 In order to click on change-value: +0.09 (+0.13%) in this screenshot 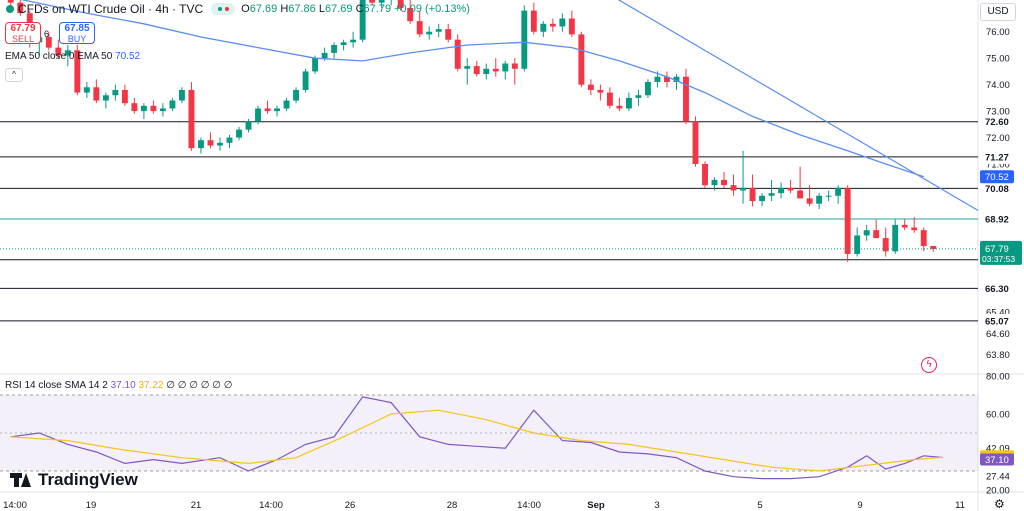, I will do `click(432, 9)`.